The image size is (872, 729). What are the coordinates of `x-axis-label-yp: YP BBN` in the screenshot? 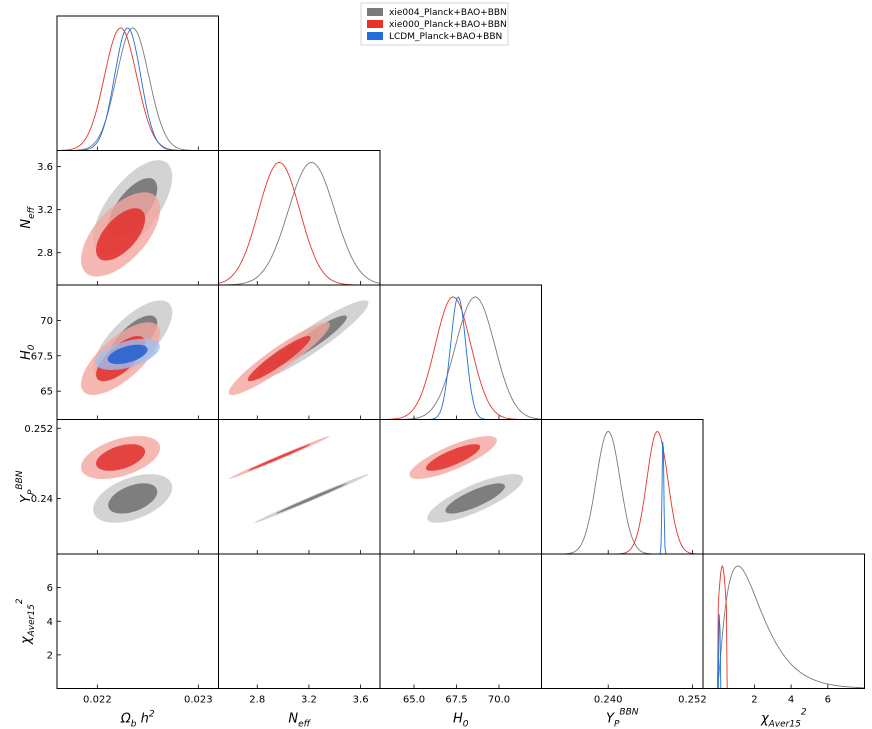 It's located at (622, 718).